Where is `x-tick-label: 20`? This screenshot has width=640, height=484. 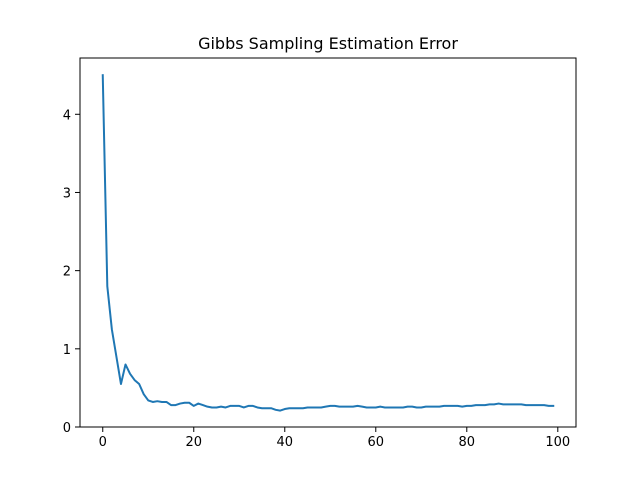 x-tick-label: 20 is located at coordinates (193, 442).